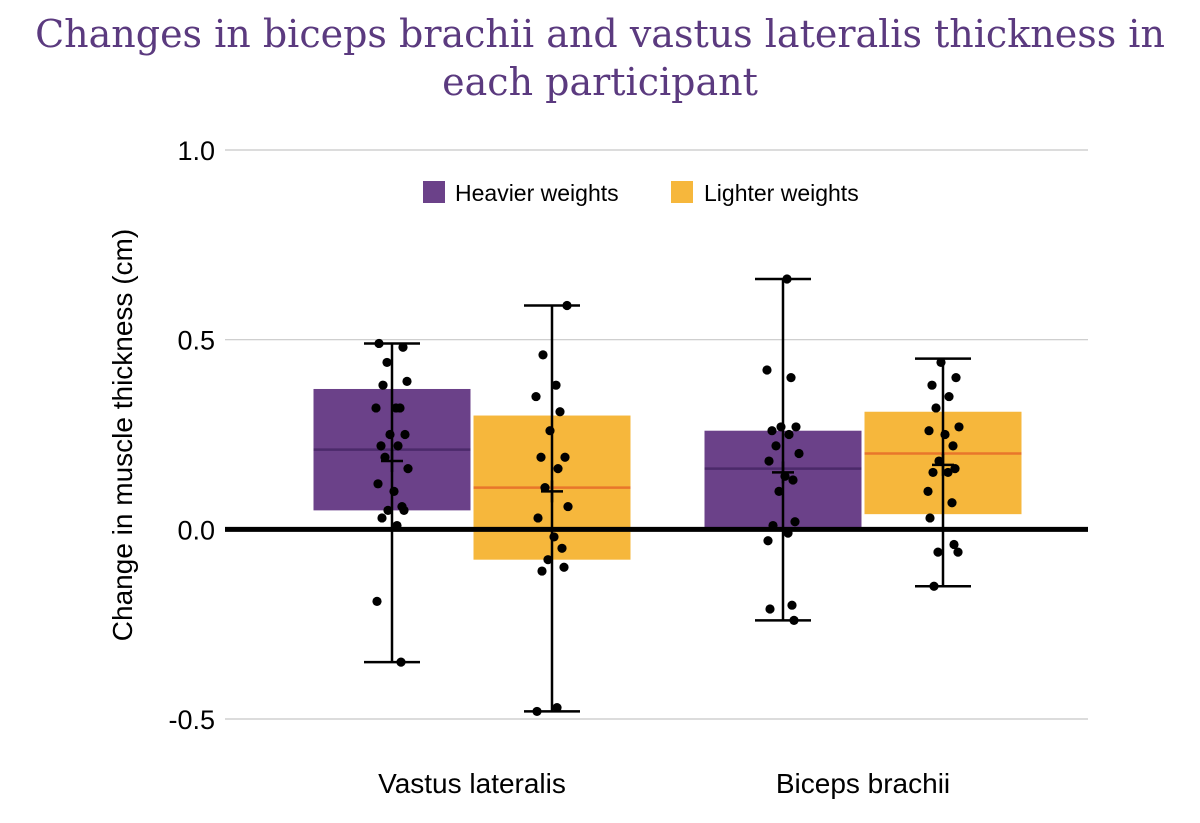 Image resolution: width=1200 pixels, height=823 pixels. I want to click on y-tick-label: -0.5, so click(191, 720).